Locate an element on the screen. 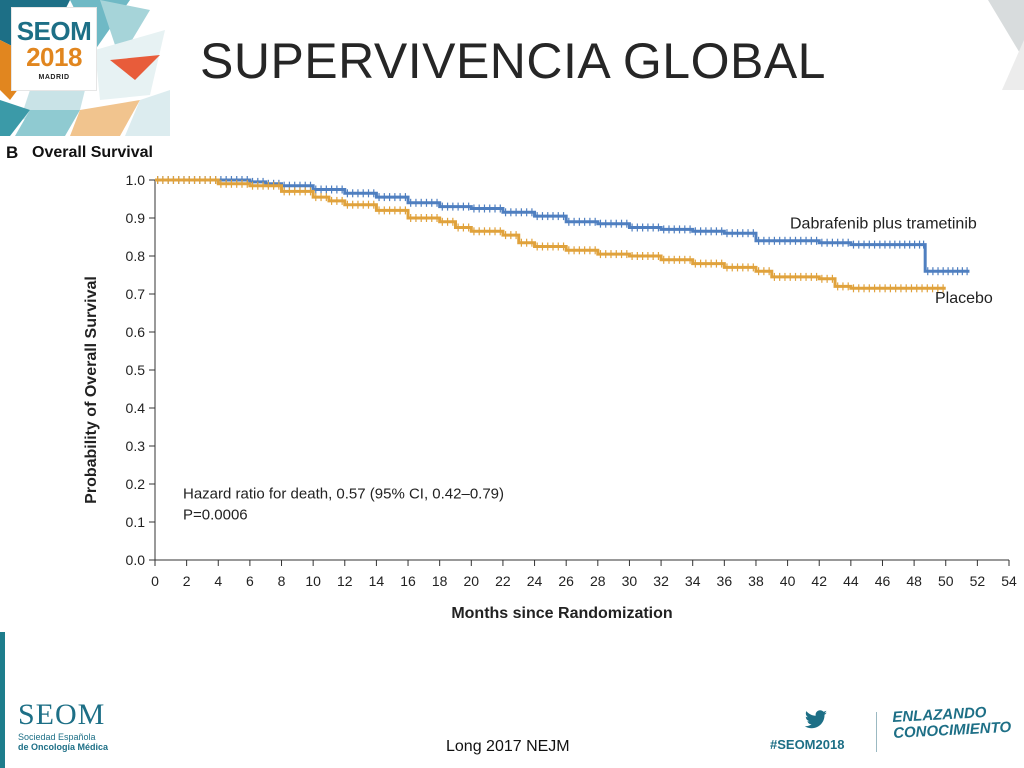 Image resolution: width=1024 pixels, height=768 pixels. logo-city: MADRID is located at coordinates (54, 77).